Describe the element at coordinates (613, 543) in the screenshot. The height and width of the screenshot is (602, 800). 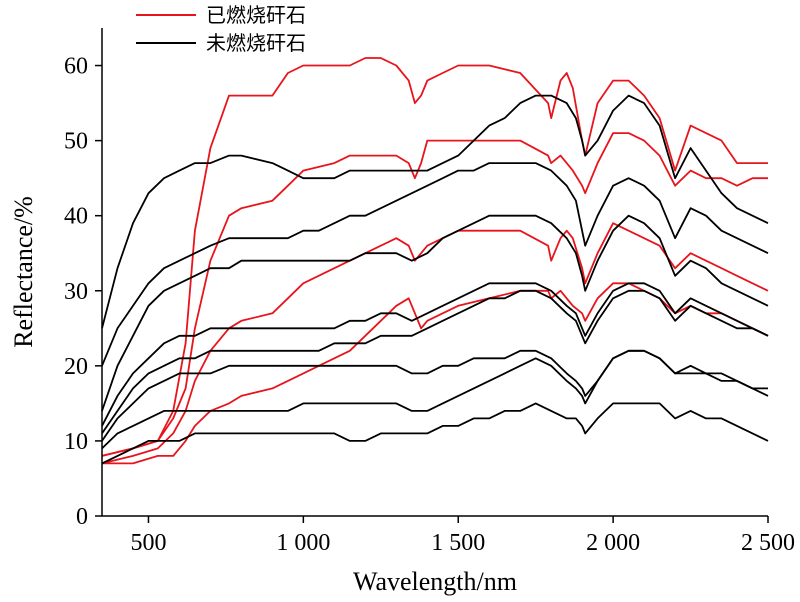
I see `x-tick-label: 2 000` at that location.